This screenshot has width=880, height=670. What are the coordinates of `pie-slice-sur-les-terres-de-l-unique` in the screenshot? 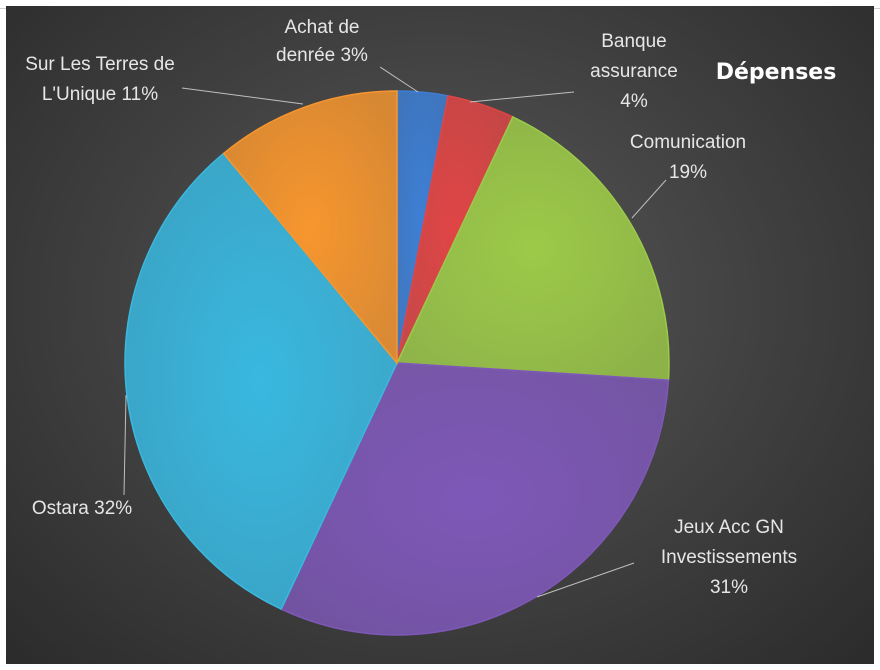 It's located at (310, 228).